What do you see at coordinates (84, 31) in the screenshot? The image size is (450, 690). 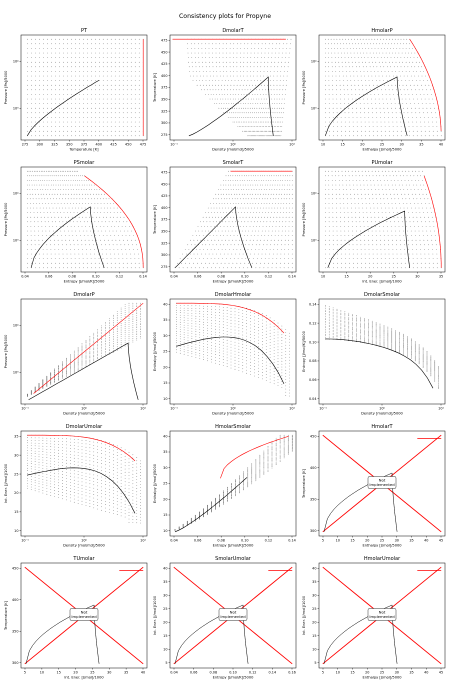 I see `panel-title: PT` at bounding box center [84, 31].